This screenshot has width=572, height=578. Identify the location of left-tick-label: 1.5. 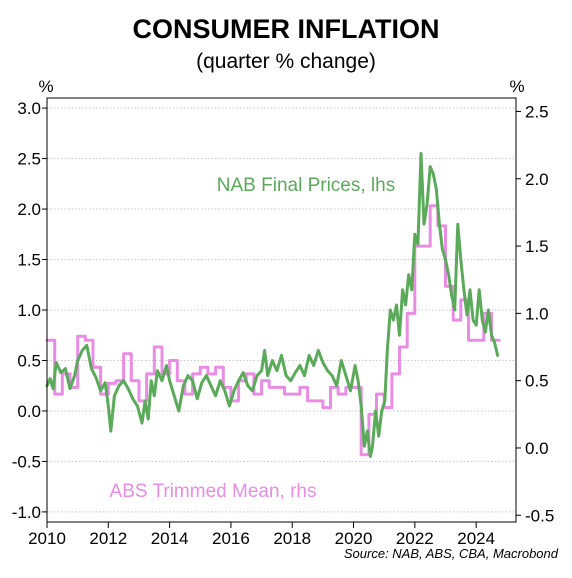
(29, 260).